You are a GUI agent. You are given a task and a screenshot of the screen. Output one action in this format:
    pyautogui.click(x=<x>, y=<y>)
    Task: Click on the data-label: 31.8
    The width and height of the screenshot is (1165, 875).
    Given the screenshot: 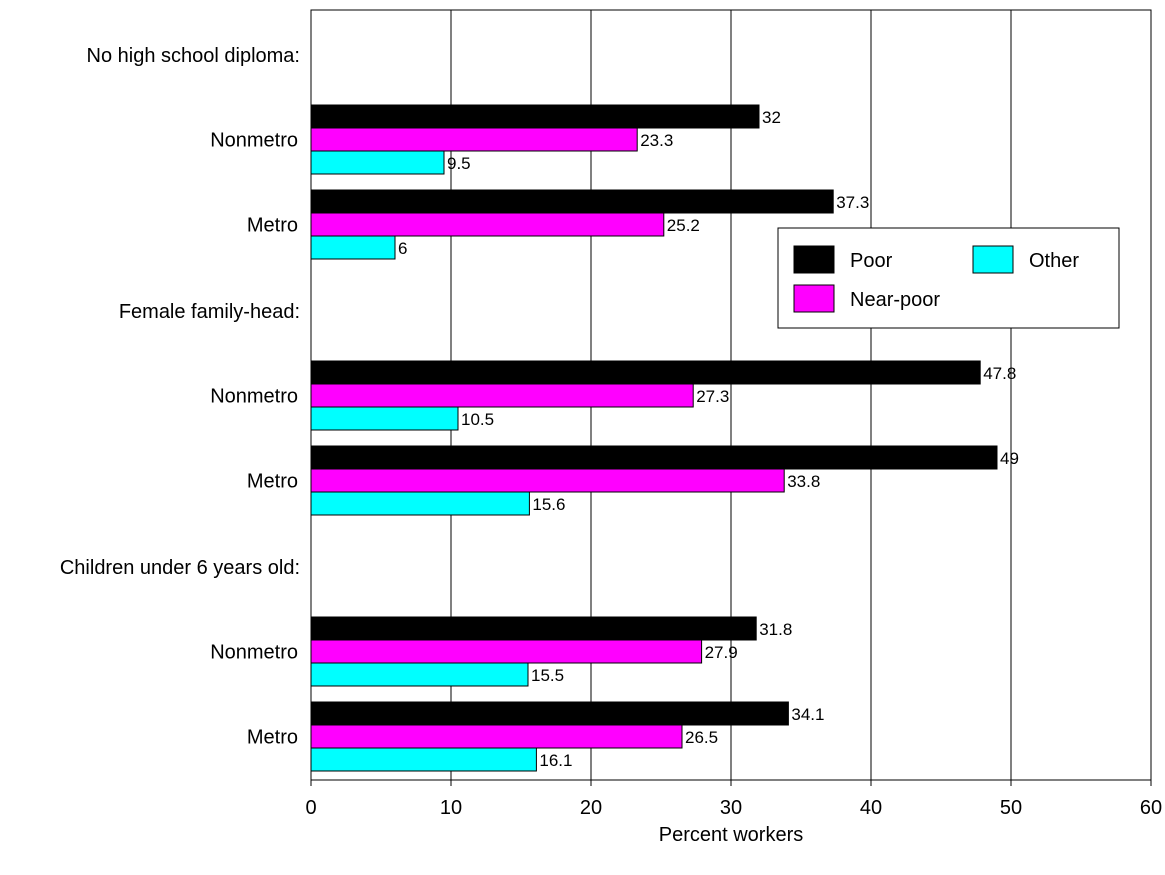 What is the action you would take?
    pyautogui.click(x=775, y=629)
    